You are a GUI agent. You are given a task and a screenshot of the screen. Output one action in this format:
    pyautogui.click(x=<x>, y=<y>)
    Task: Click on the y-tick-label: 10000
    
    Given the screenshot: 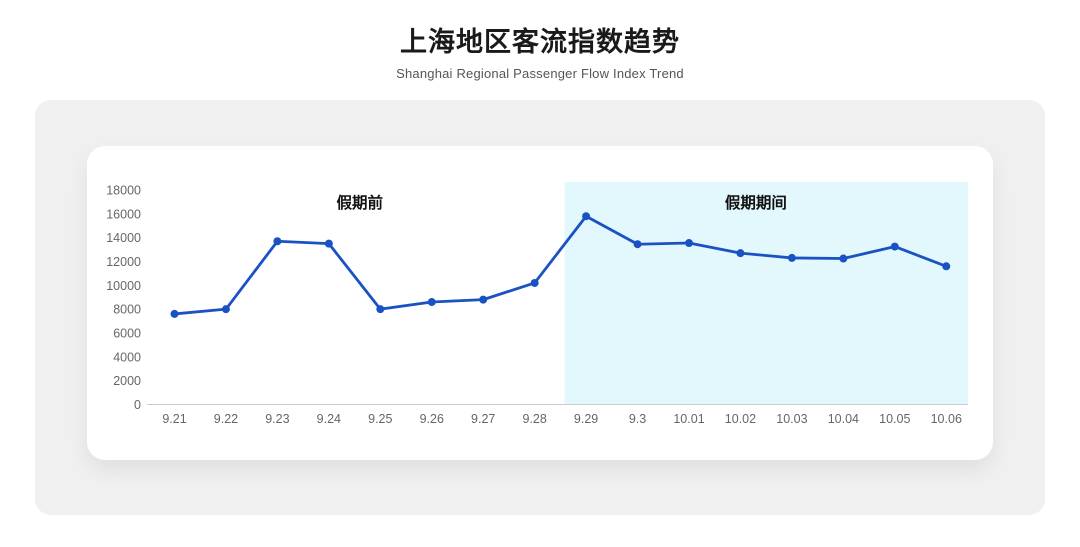 What is the action you would take?
    pyautogui.click(x=123, y=286)
    